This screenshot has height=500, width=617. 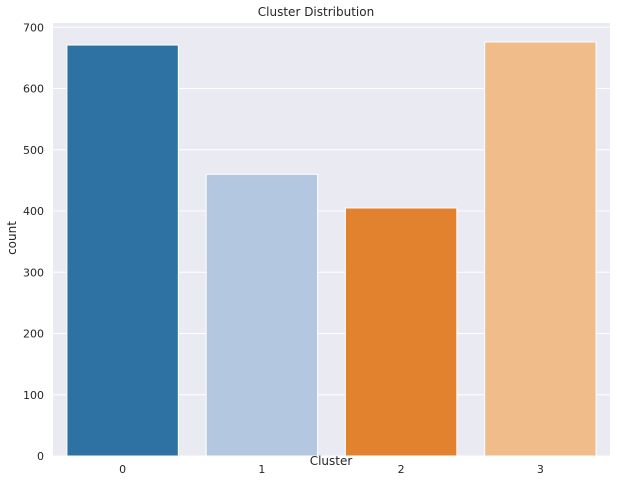 I want to click on x-tick-label: 1, so click(x=261, y=469).